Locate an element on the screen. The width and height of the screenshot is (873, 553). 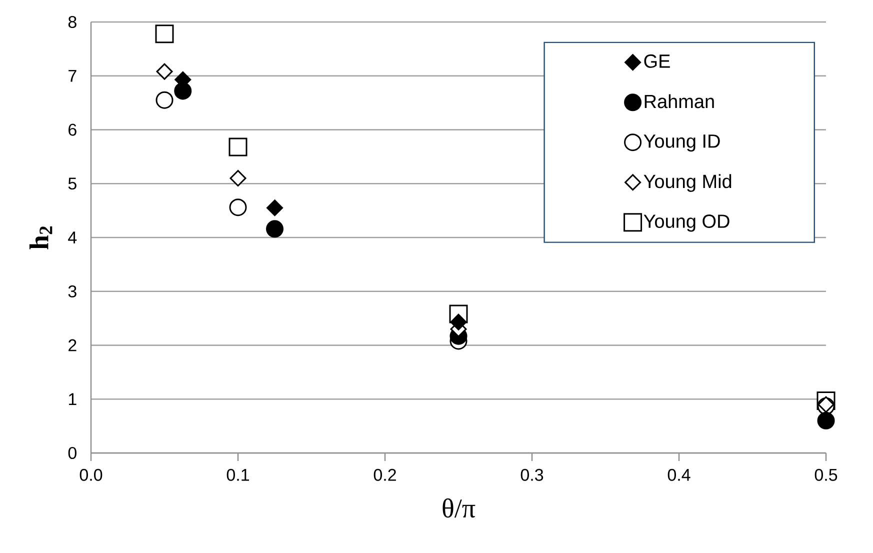
y-tick-label: 7 is located at coordinates (72, 76).